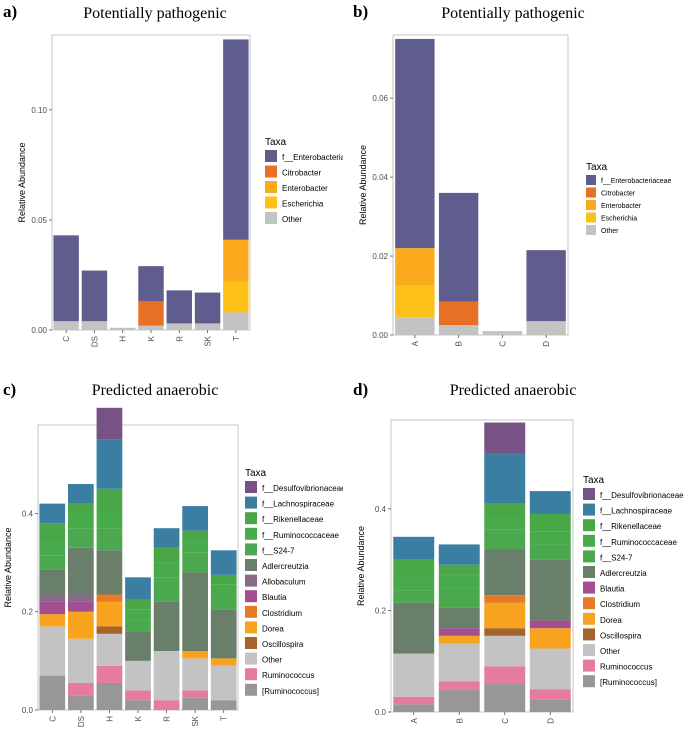 This screenshot has width=685, height=736. I want to click on x-tick-label: A, so click(415, 343).